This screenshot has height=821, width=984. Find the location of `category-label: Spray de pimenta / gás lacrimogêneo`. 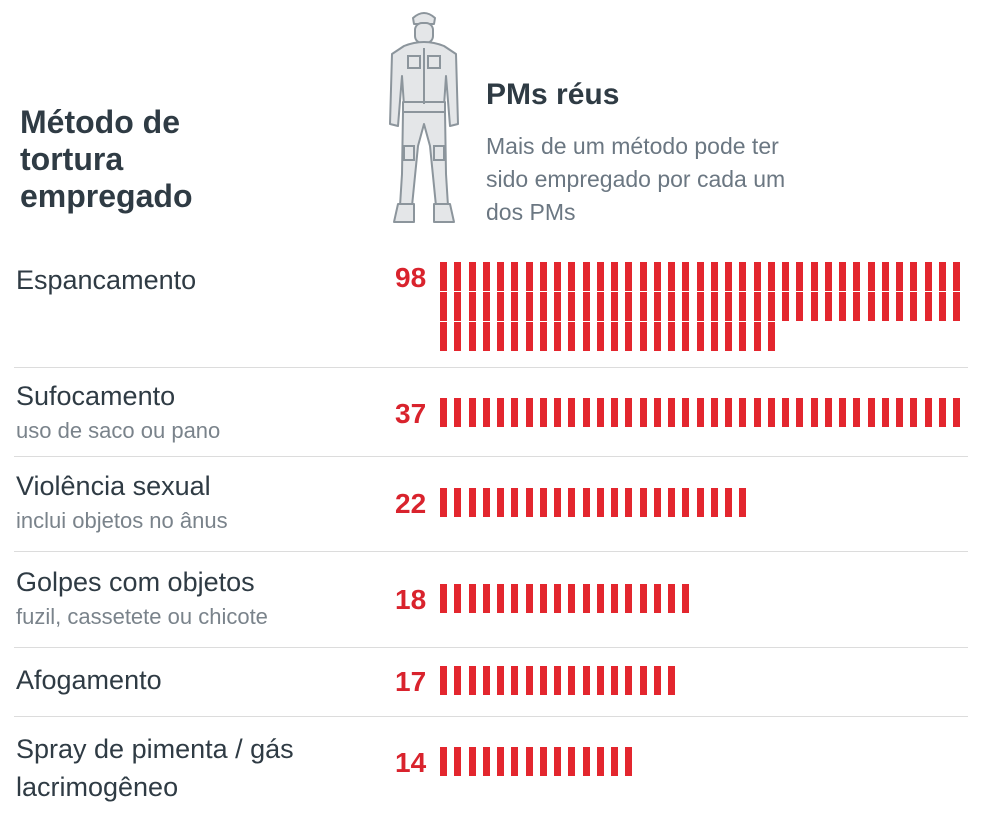

category-label: Spray de pimenta / gás lacrimogêneo is located at coordinates (155, 768).